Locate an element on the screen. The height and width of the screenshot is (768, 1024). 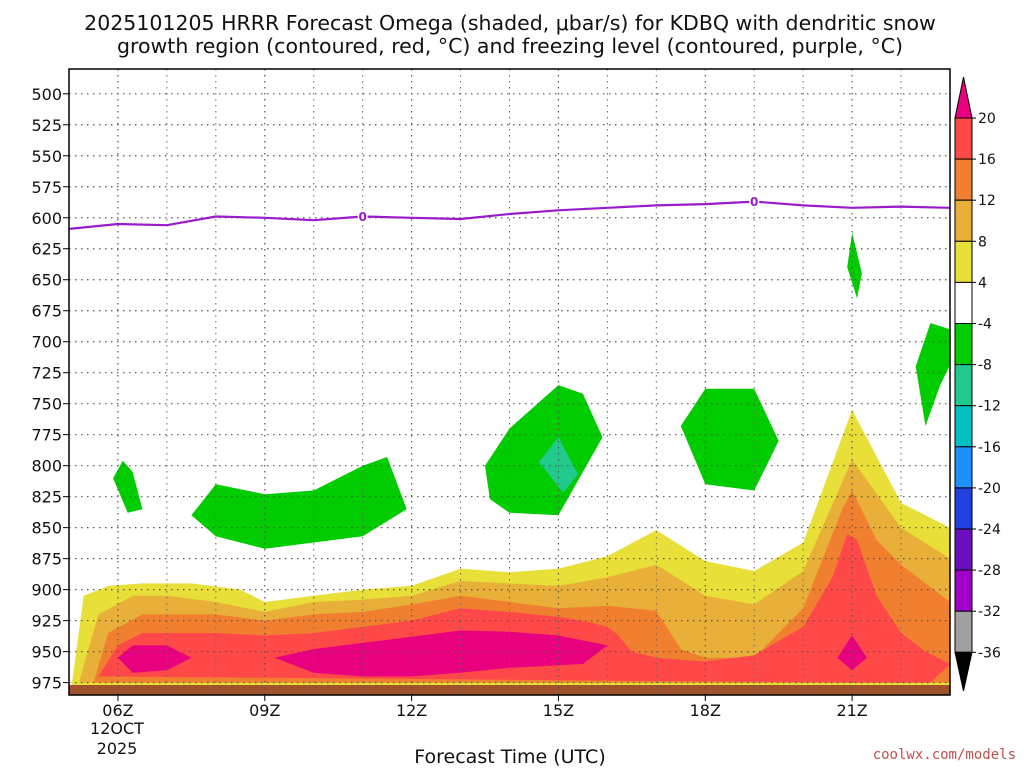
y-tick-label: 925 is located at coordinates (46, 621).